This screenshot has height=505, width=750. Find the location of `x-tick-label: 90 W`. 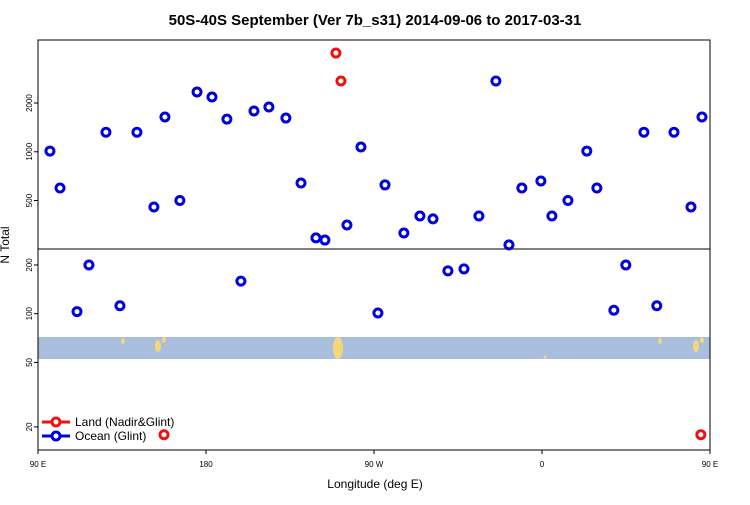

x-tick-label: 90 W is located at coordinates (374, 464).